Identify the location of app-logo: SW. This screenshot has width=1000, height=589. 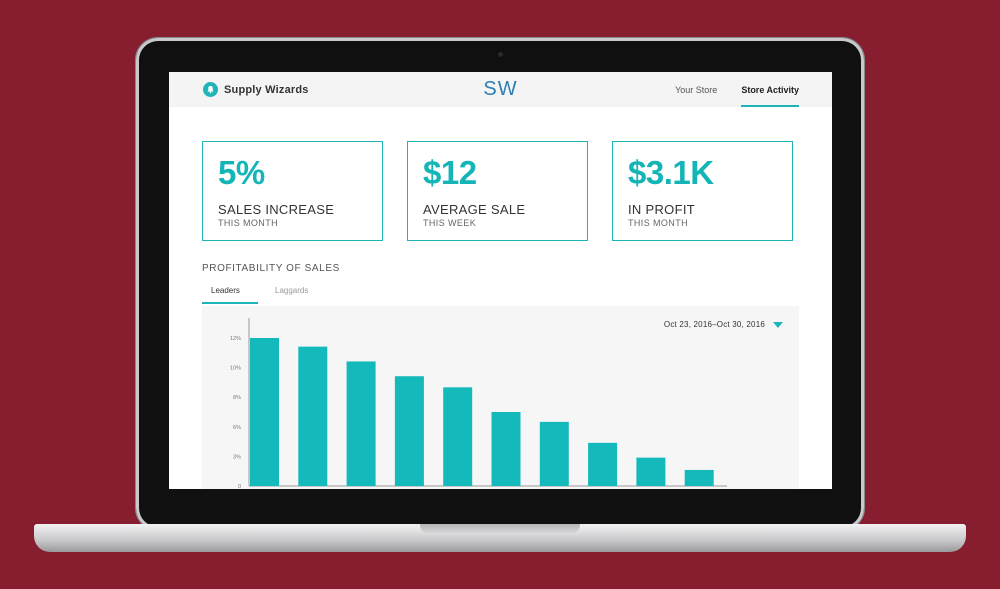
(500, 89).